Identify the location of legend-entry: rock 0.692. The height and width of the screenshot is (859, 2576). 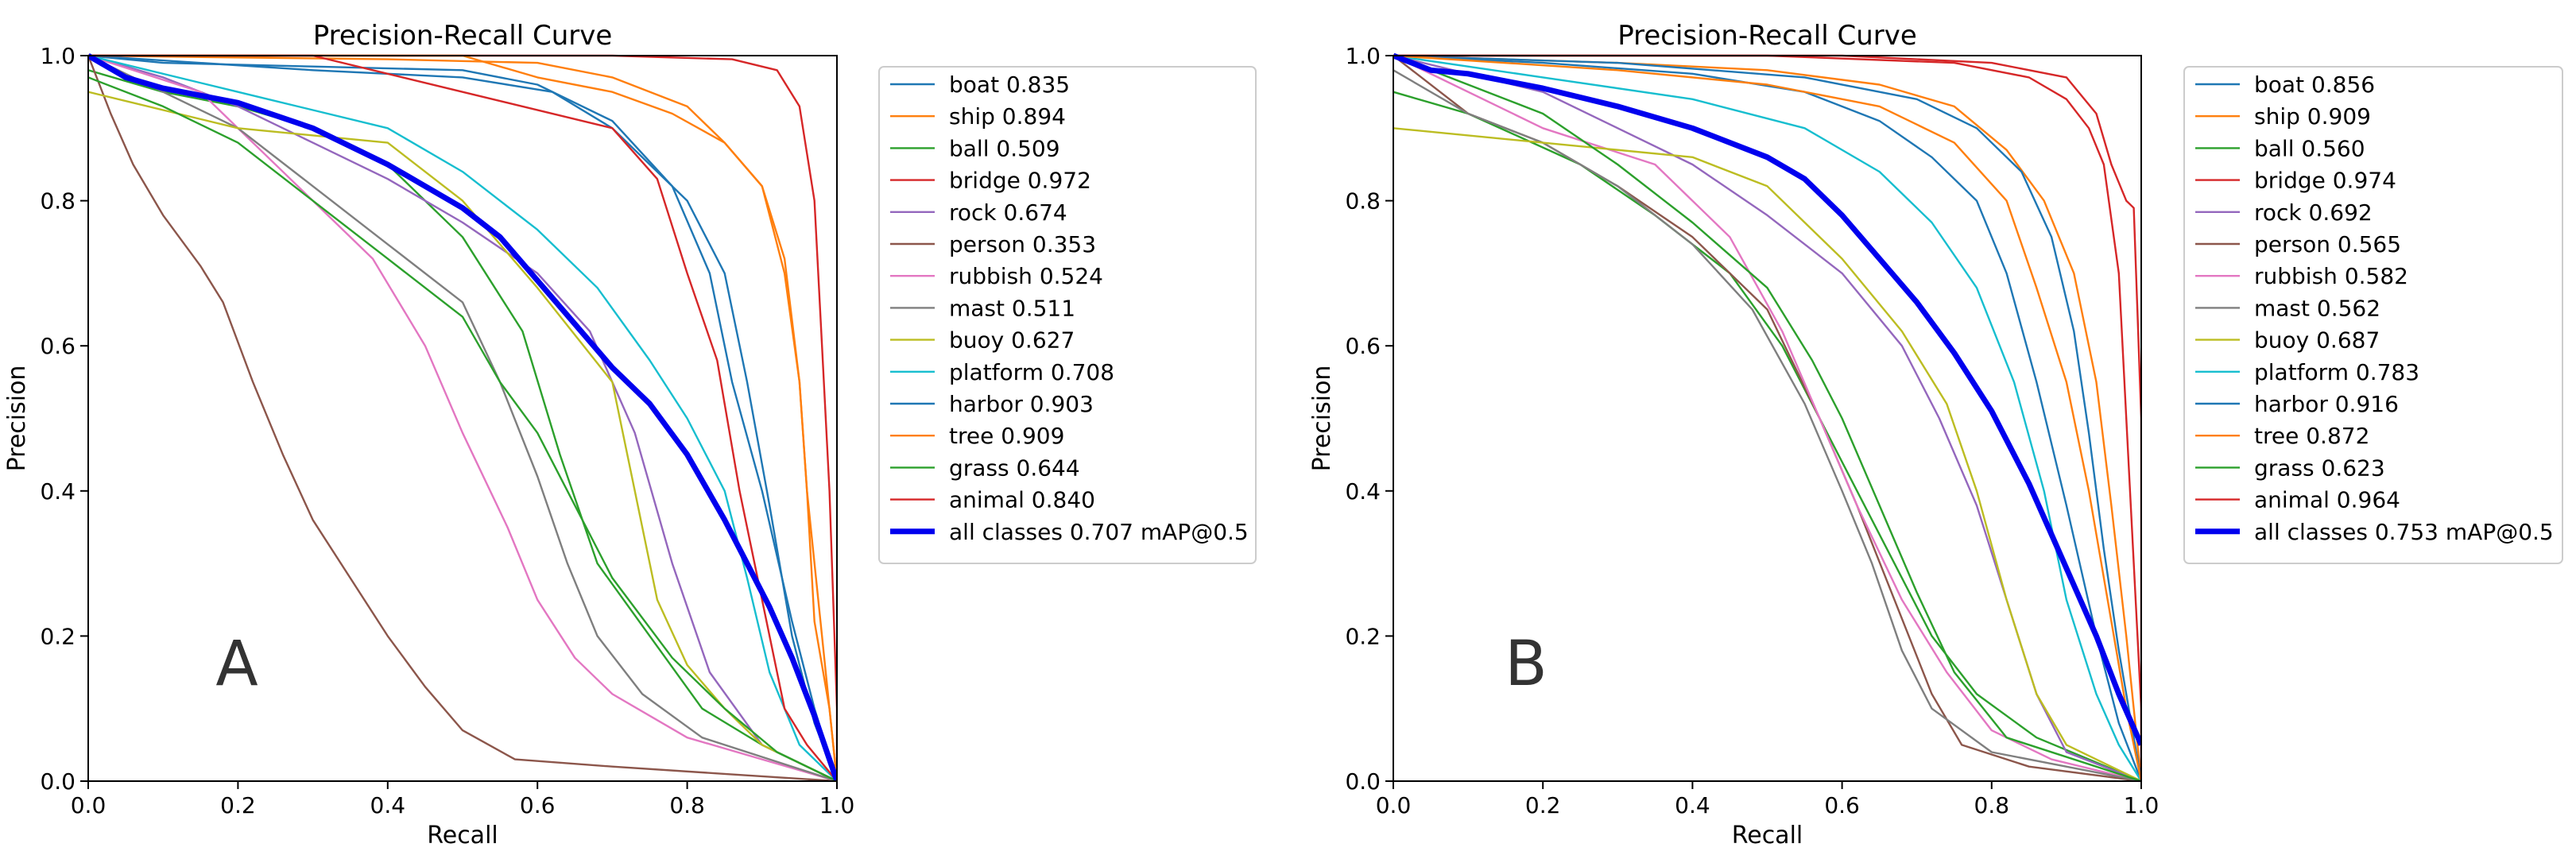
(2313, 212).